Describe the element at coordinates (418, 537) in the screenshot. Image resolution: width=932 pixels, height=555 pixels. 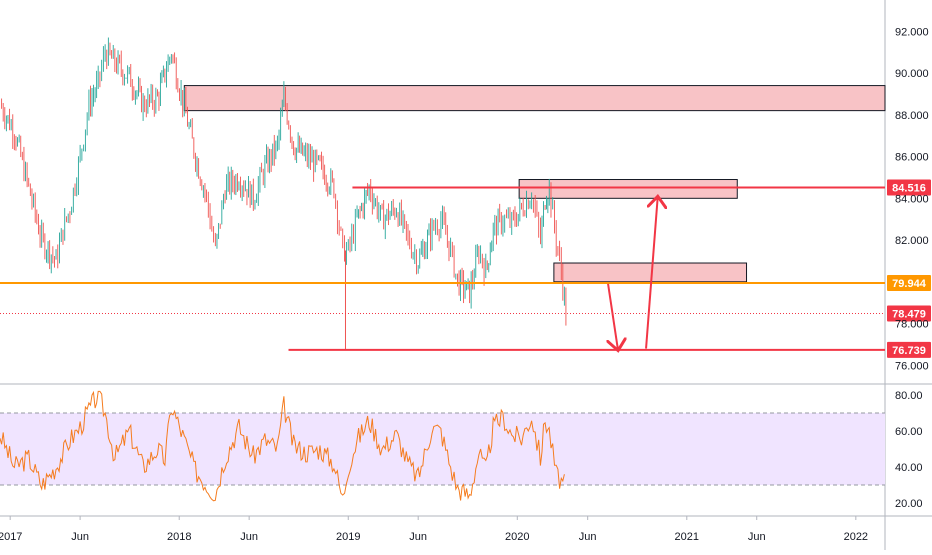
I see `time-tick-label-6: Jun` at that location.